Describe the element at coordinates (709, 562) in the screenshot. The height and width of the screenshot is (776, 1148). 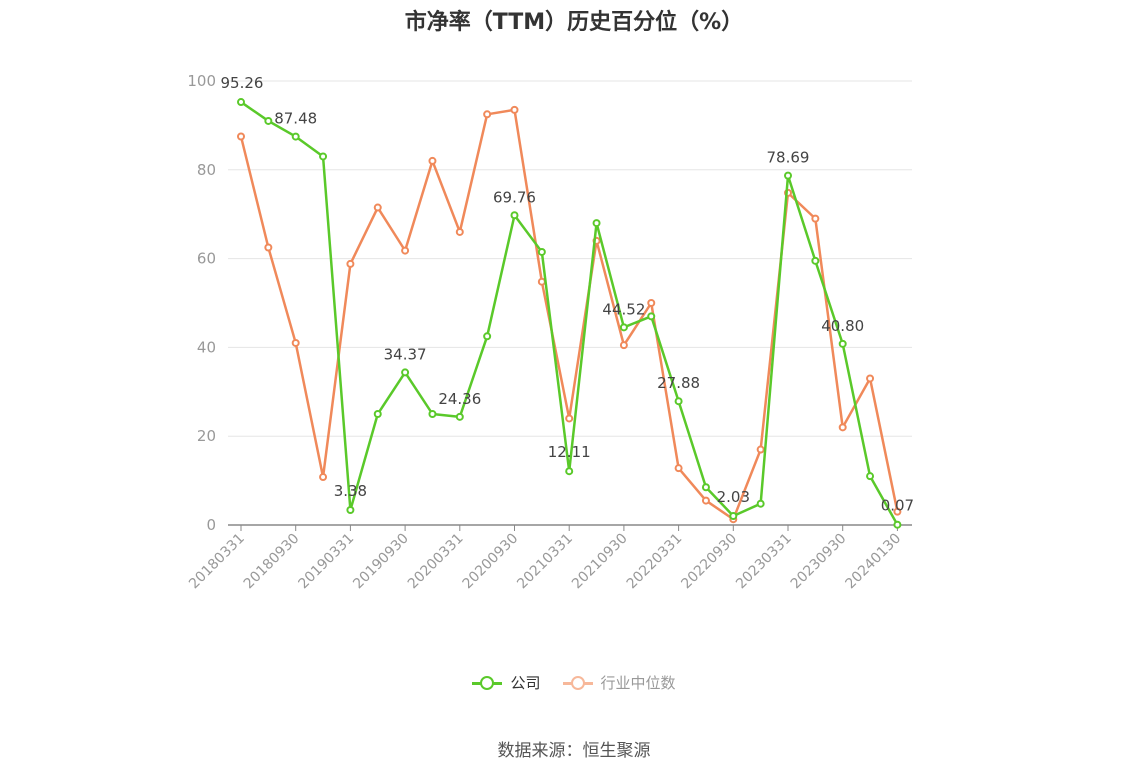
I see `x-tick-label: 20220930` at that location.